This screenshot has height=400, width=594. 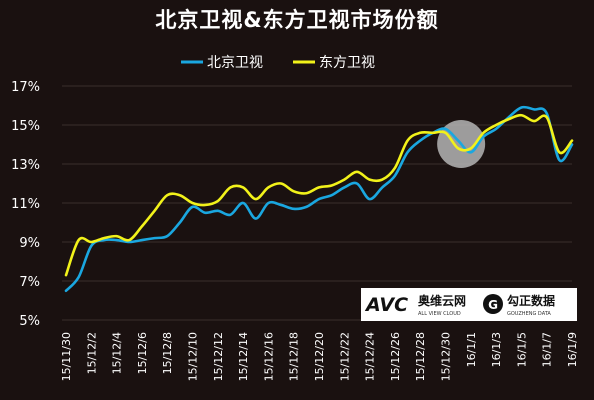 I want to click on y-axis-ticks: 5% 7% 9% 11% 13% 15% 17%, so click(x=25, y=204).